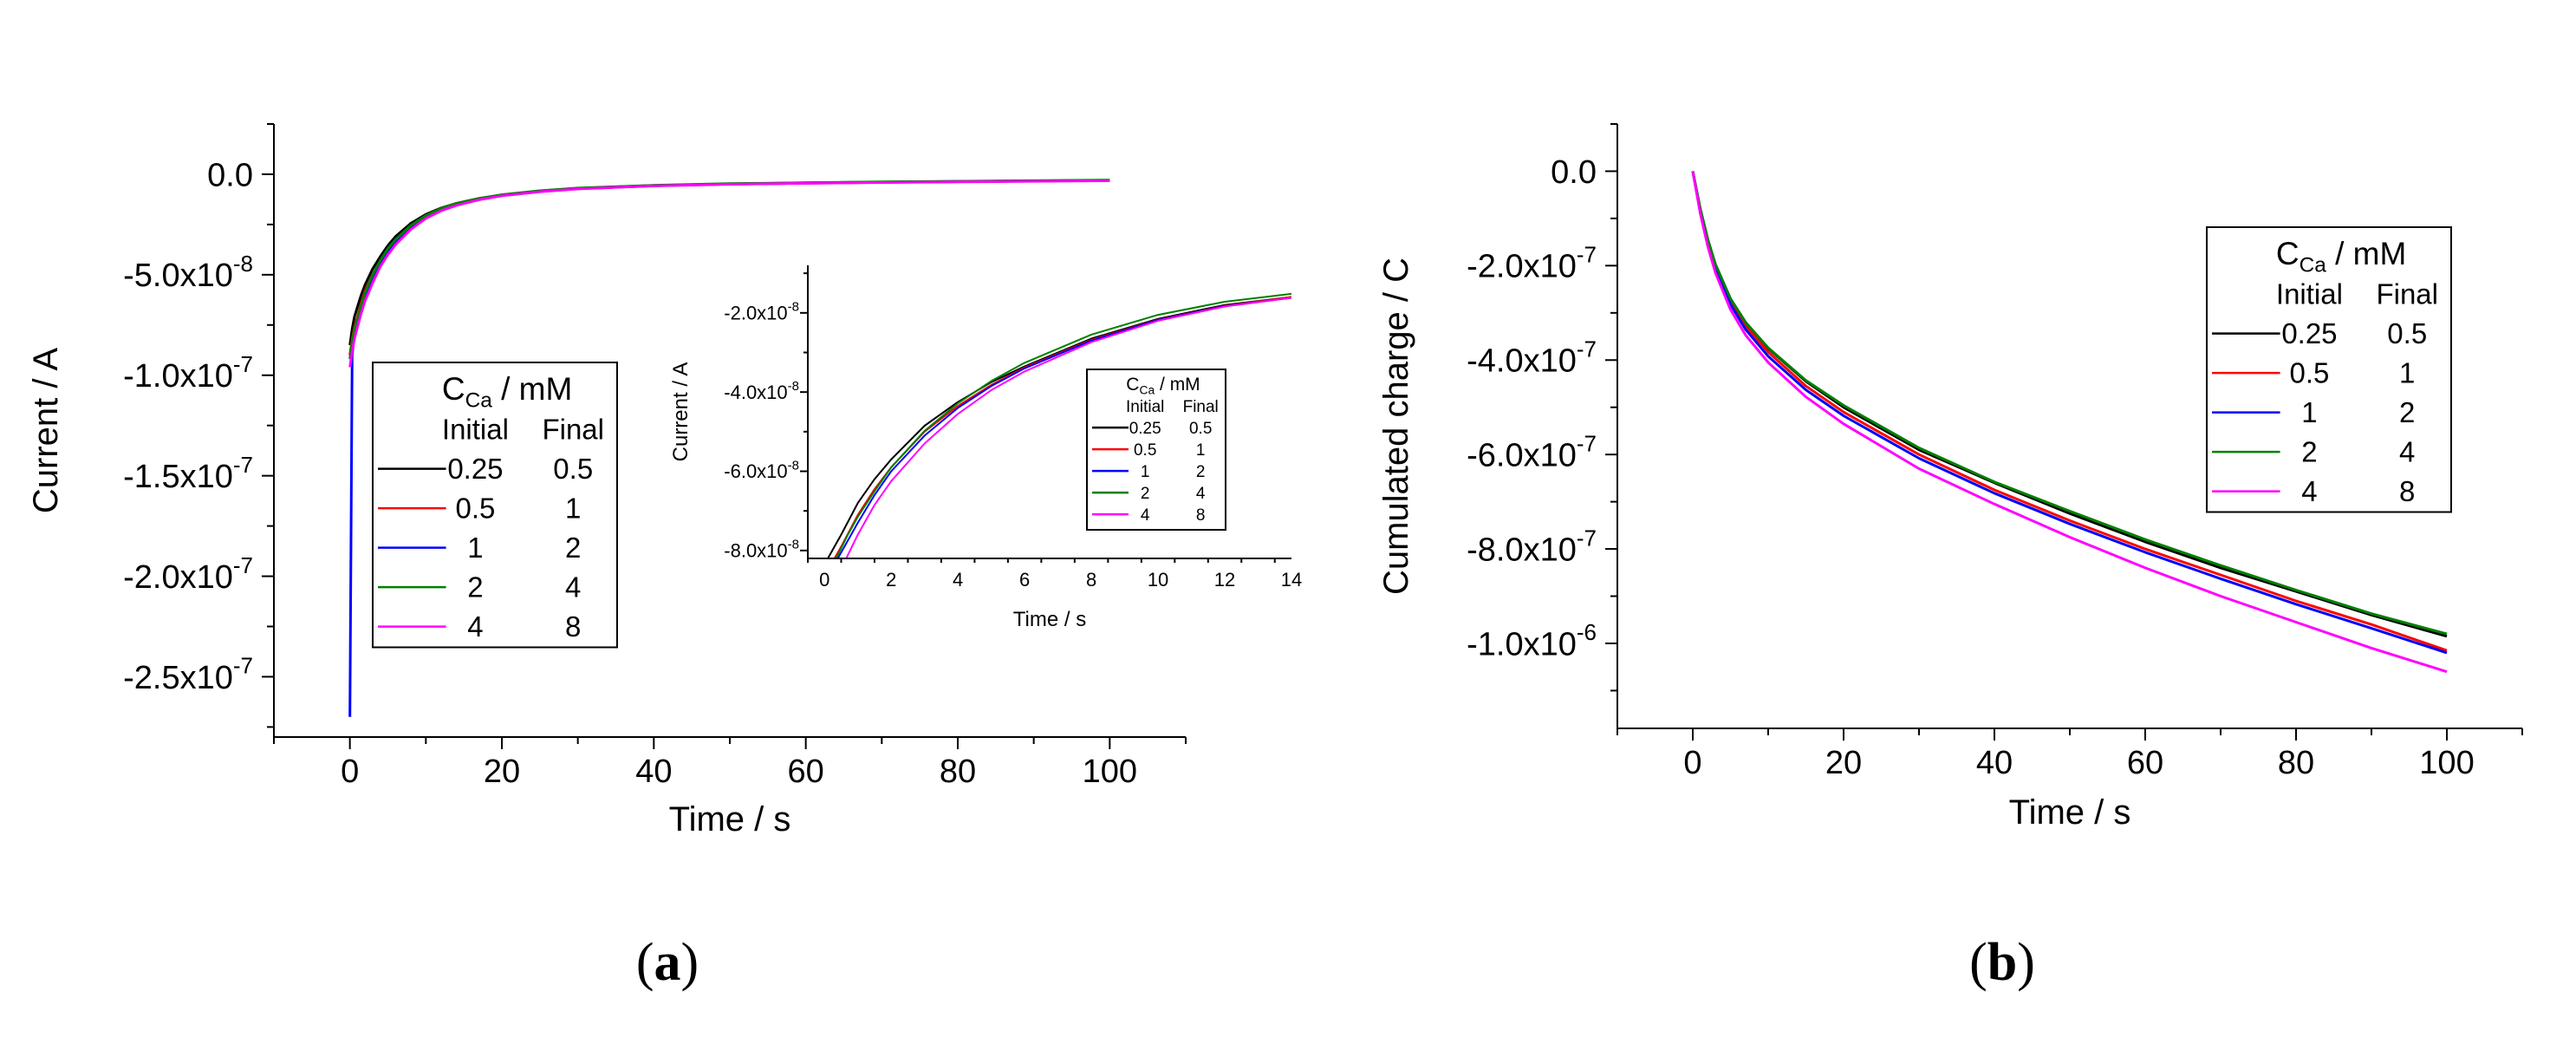  Describe the element at coordinates (188, 474) in the screenshot. I see `a-main-y-tick-label: -1.5x10⁻⁷` at that location.